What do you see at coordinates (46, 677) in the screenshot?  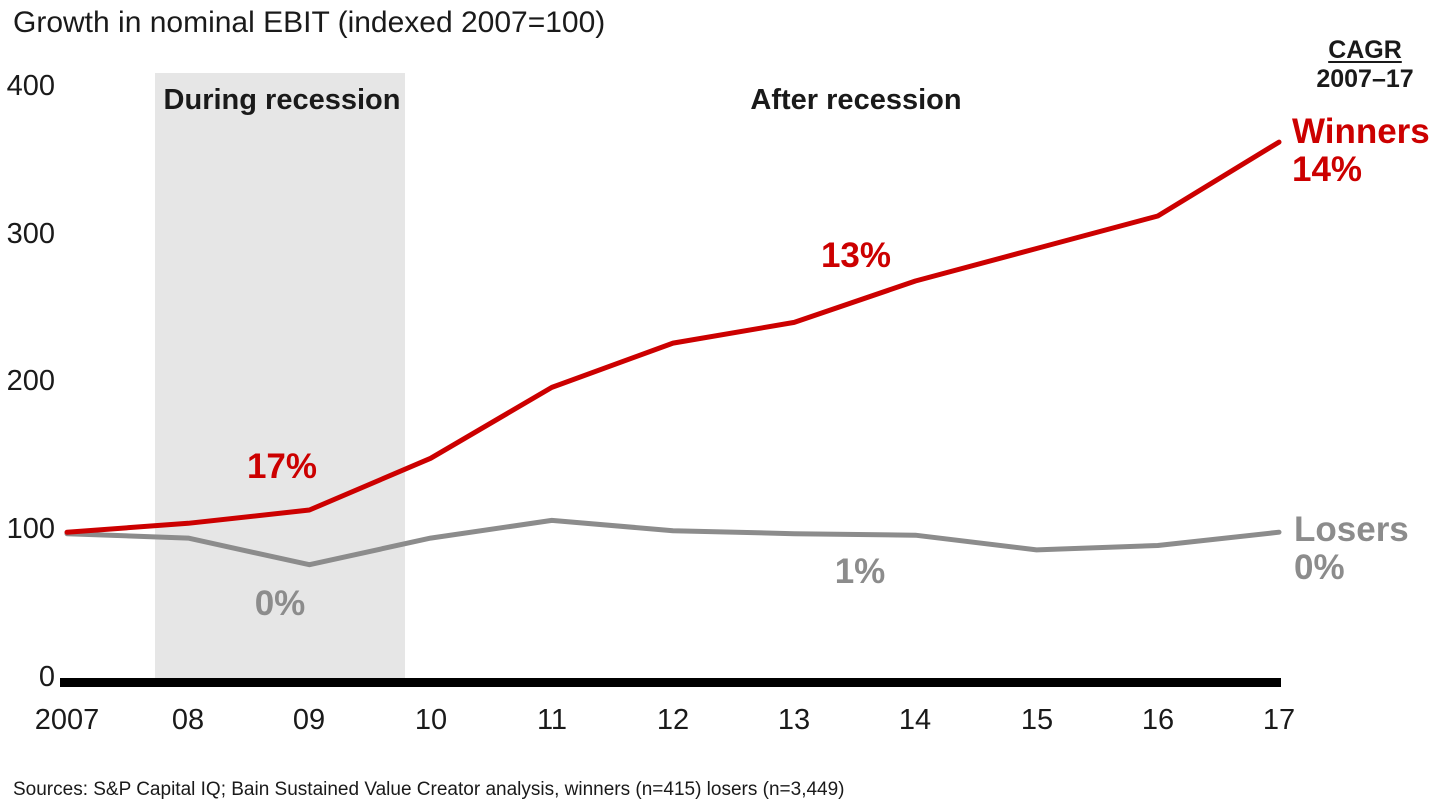 I see `y-tick-0: 0` at bounding box center [46, 677].